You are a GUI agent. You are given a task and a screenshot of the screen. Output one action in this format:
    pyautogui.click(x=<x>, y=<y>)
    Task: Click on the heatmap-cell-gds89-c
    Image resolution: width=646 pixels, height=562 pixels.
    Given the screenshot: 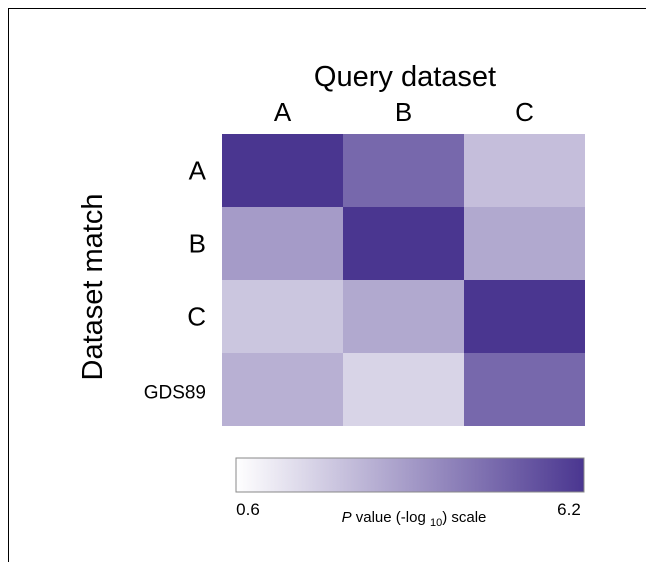 What is the action you would take?
    pyautogui.click(x=524, y=389)
    